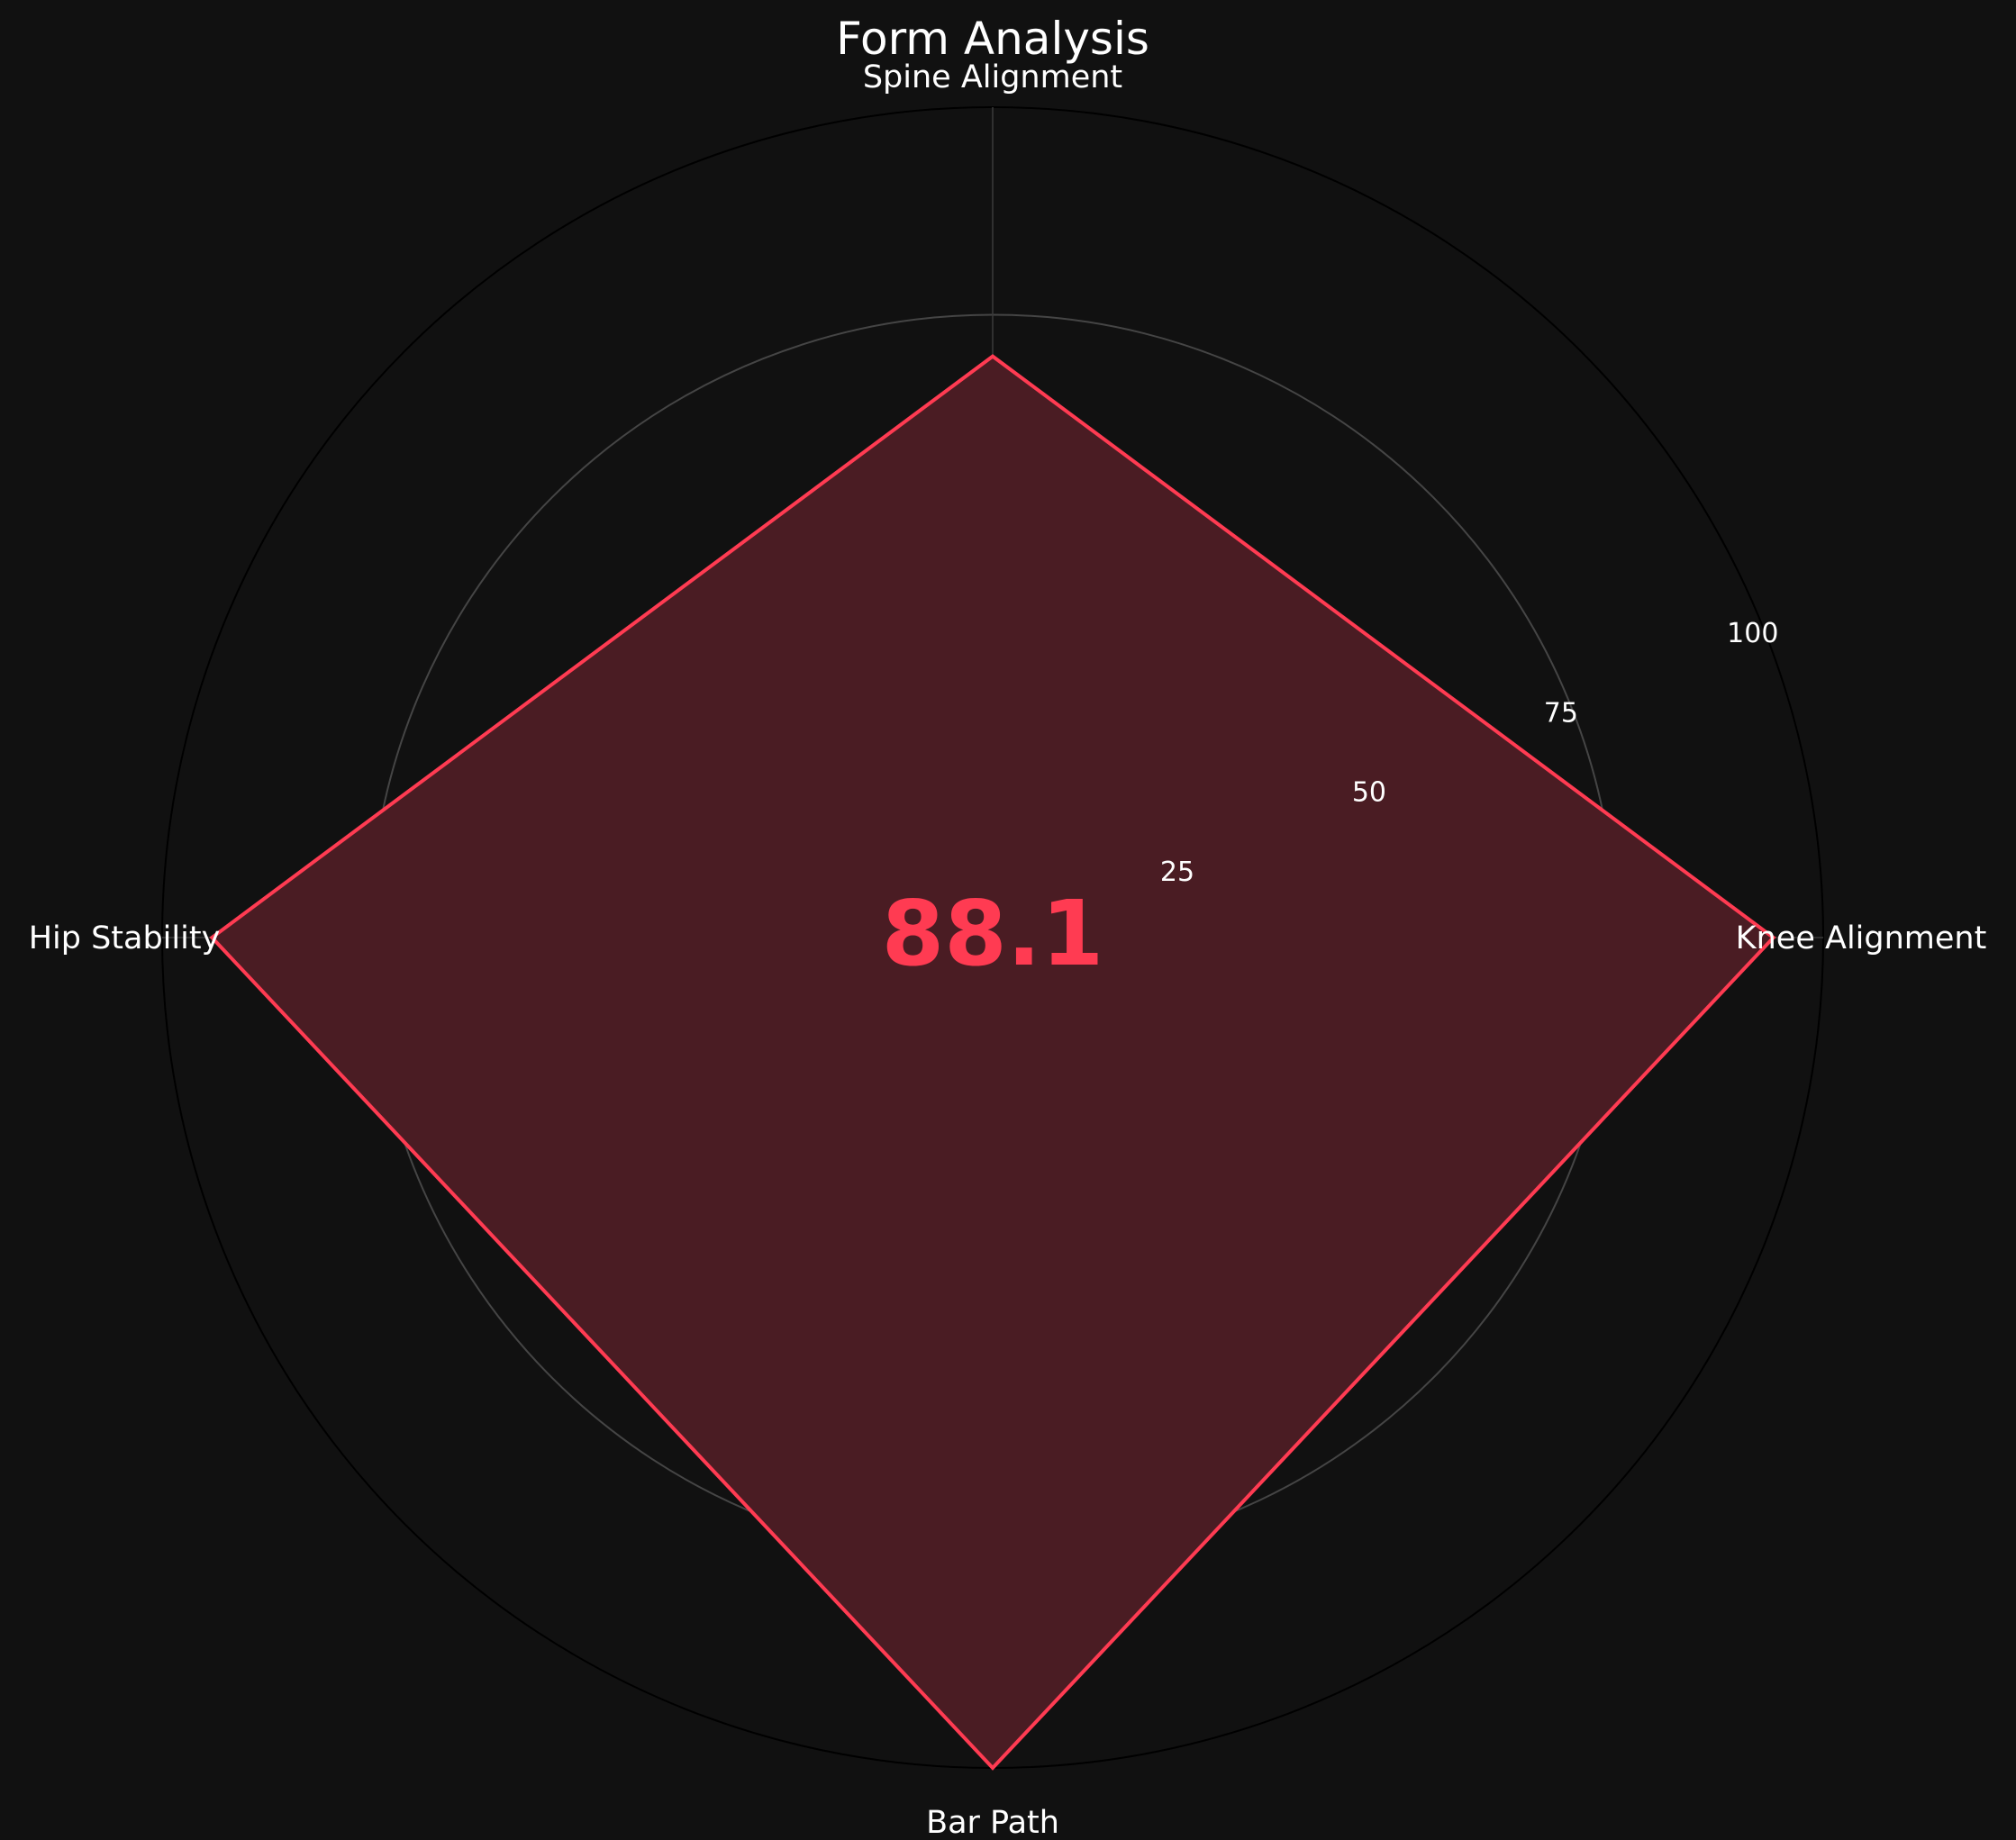  What do you see at coordinates (993, 77) in the screenshot?
I see `axis-label-0: Spine Alignment` at bounding box center [993, 77].